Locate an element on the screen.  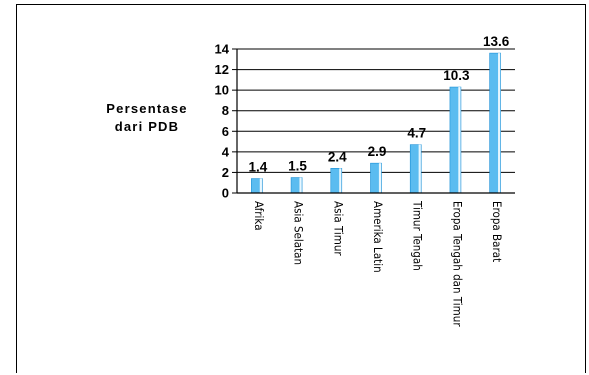
y-axis-label-line-1: Persentase is located at coordinates (147, 108).